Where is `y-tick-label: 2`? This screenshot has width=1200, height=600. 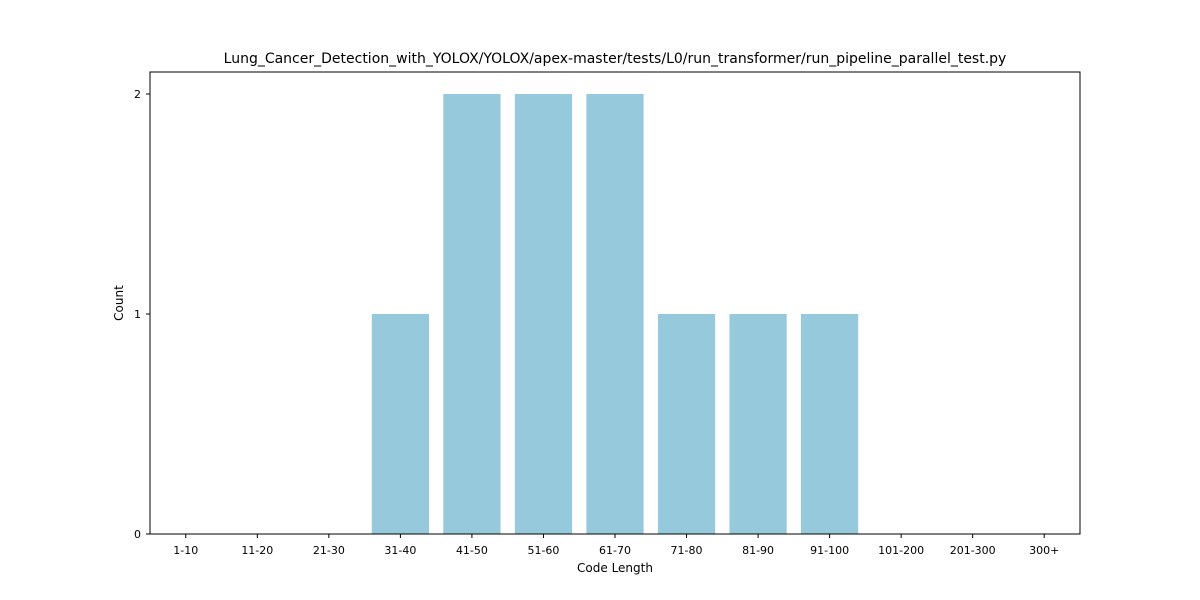
y-tick-label: 2 is located at coordinates (137, 94).